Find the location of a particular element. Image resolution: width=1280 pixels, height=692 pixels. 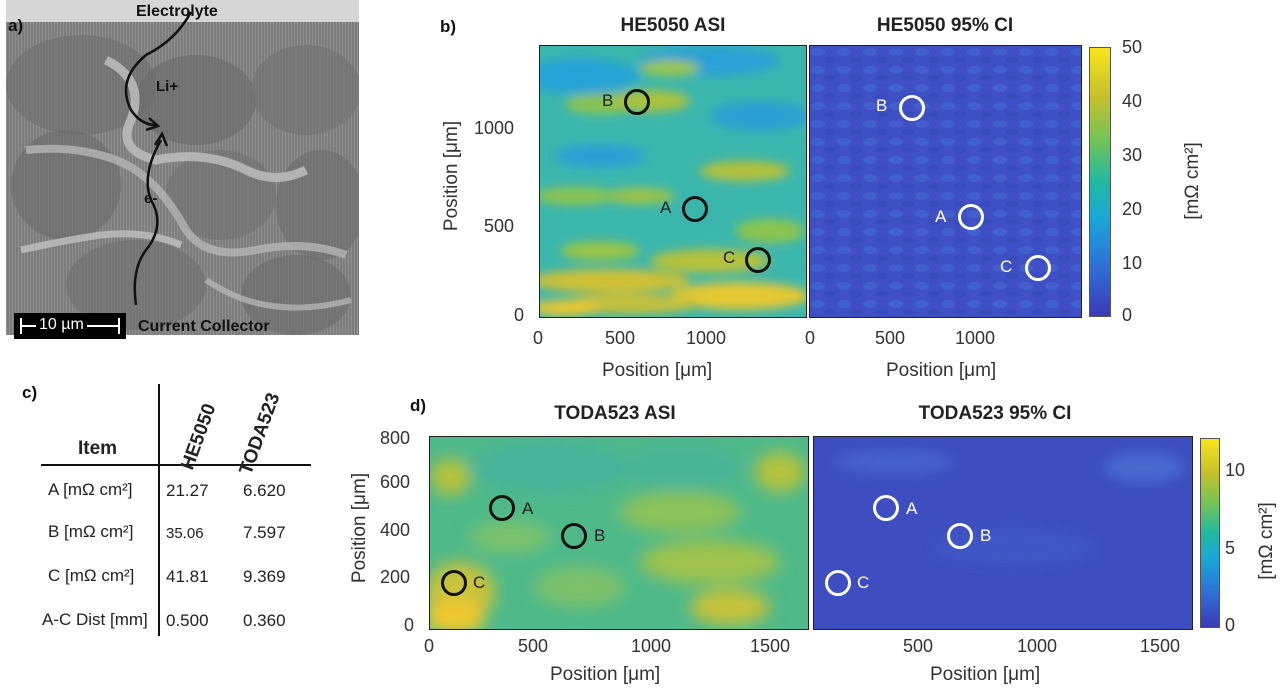

marker-b-he5050-asi is located at coordinates (637, 102).